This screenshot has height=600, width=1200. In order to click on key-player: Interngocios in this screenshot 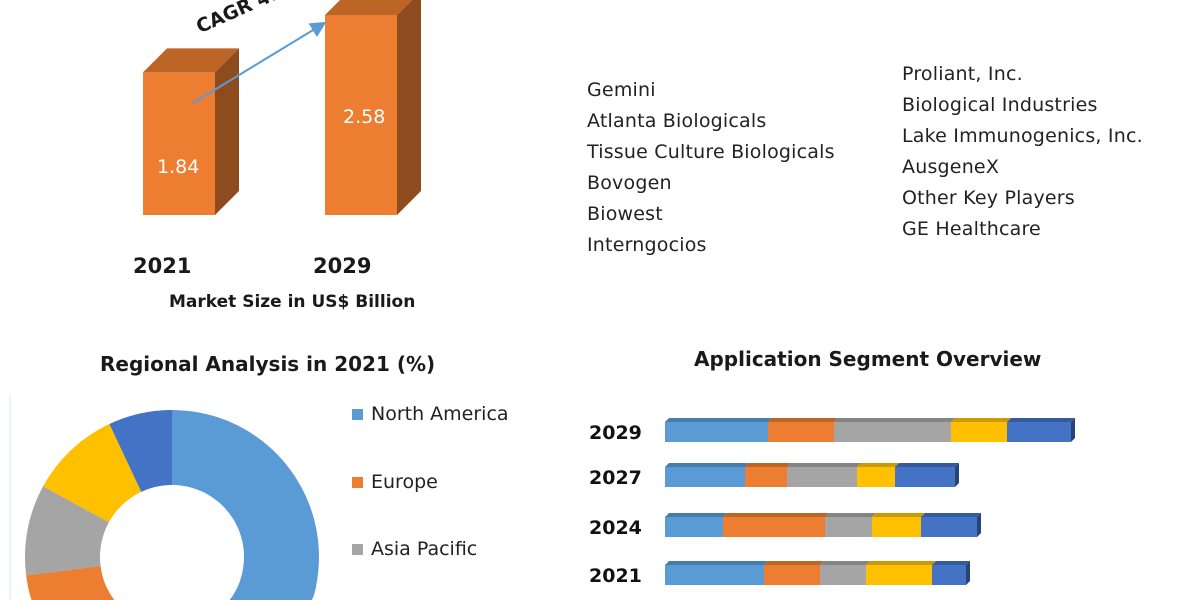, I will do `click(647, 245)`.